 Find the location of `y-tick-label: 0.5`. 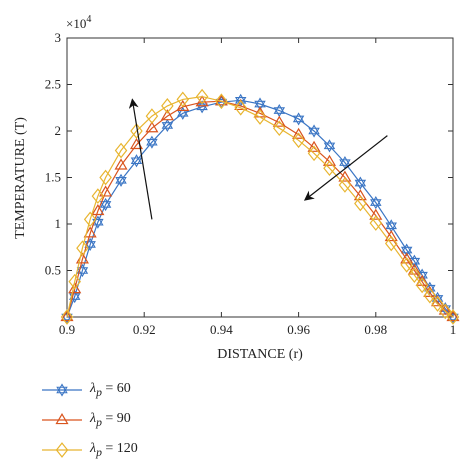

y-tick-label: 0.5 is located at coordinates (53, 270).